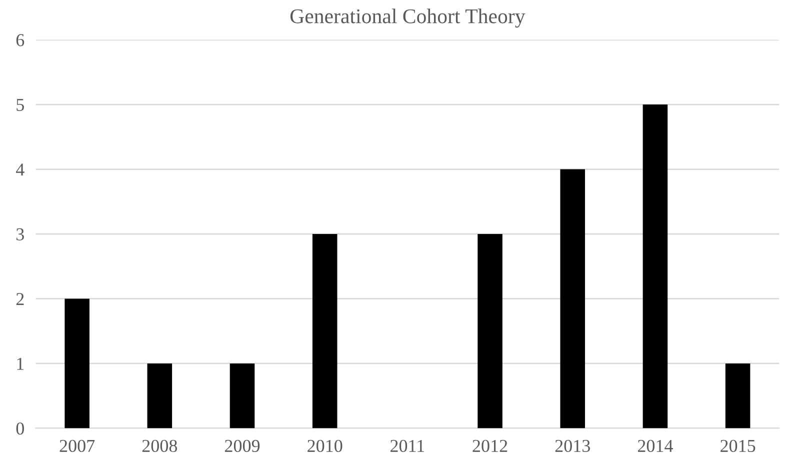 The width and height of the screenshot is (795, 468). What do you see at coordinates (408, 18) in the screenshot?
I see `chart-title: Generational Cohort Theory` at bounding box center [408, 18].